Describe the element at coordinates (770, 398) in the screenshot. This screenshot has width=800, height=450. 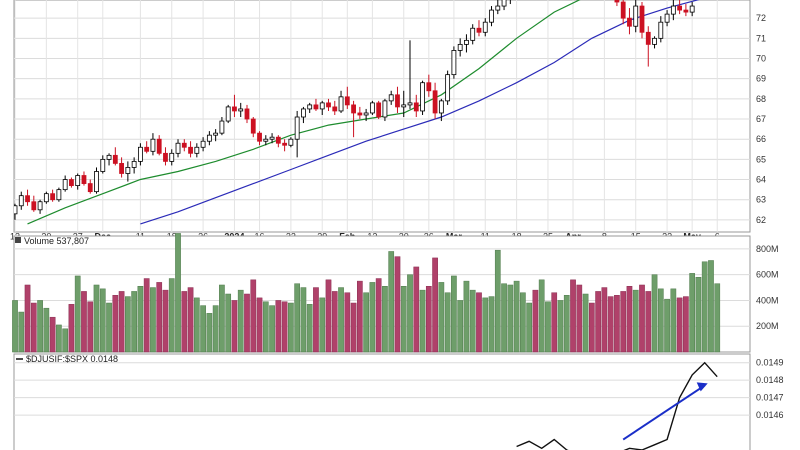
I see `ratio-y-tick-label: 0.0147` at that location.